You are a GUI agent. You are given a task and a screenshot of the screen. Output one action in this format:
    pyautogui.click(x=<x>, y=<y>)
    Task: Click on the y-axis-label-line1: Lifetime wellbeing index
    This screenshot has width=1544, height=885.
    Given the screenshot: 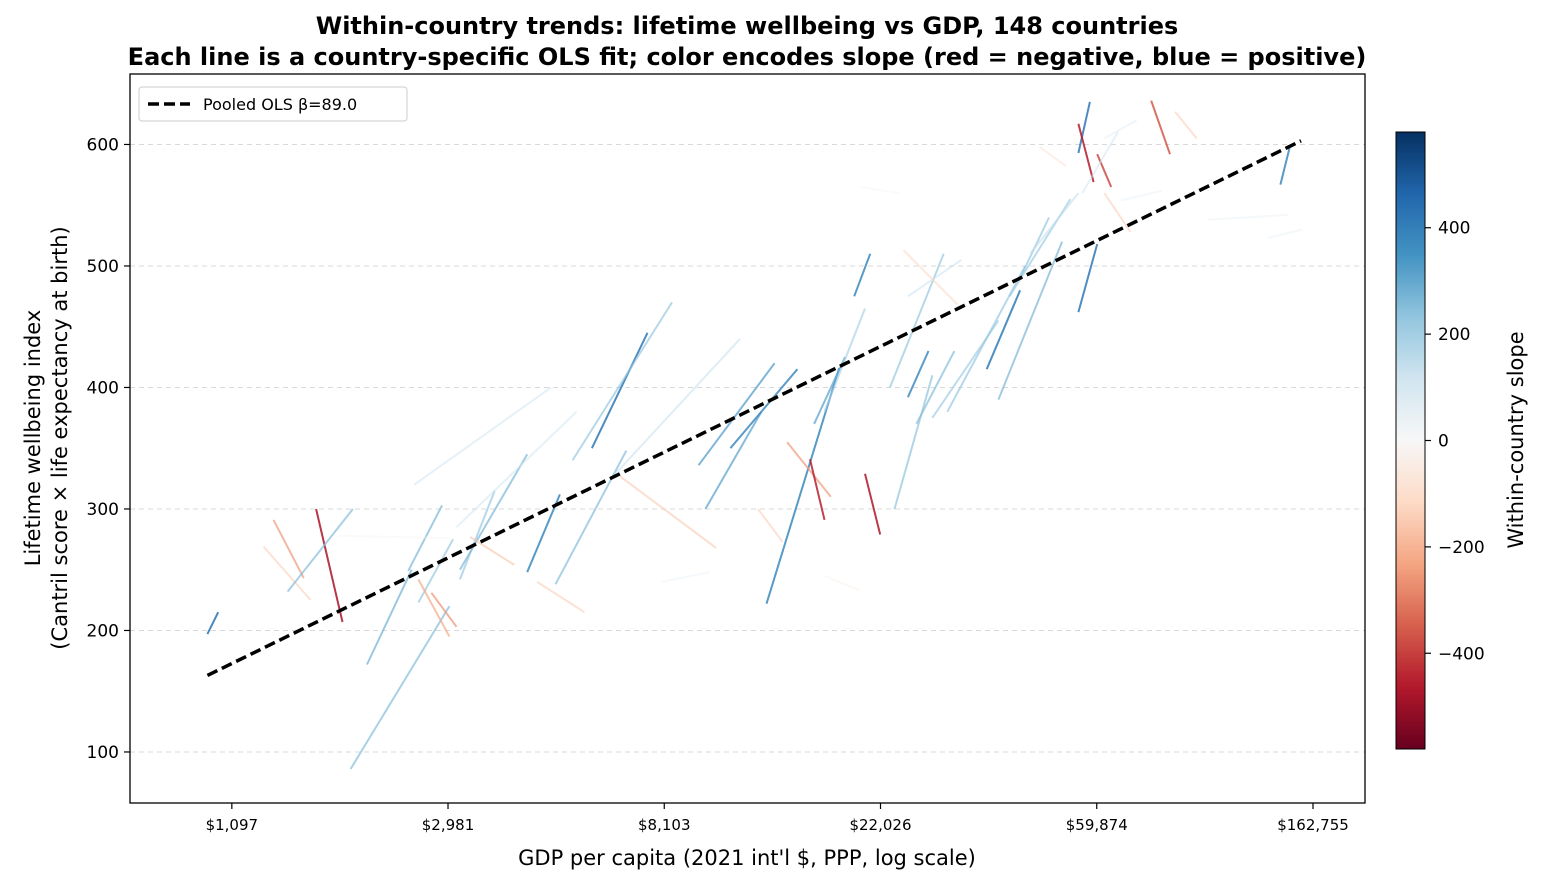 What is the action you would take?
    pyautogui.click(x=33, y=438)
    